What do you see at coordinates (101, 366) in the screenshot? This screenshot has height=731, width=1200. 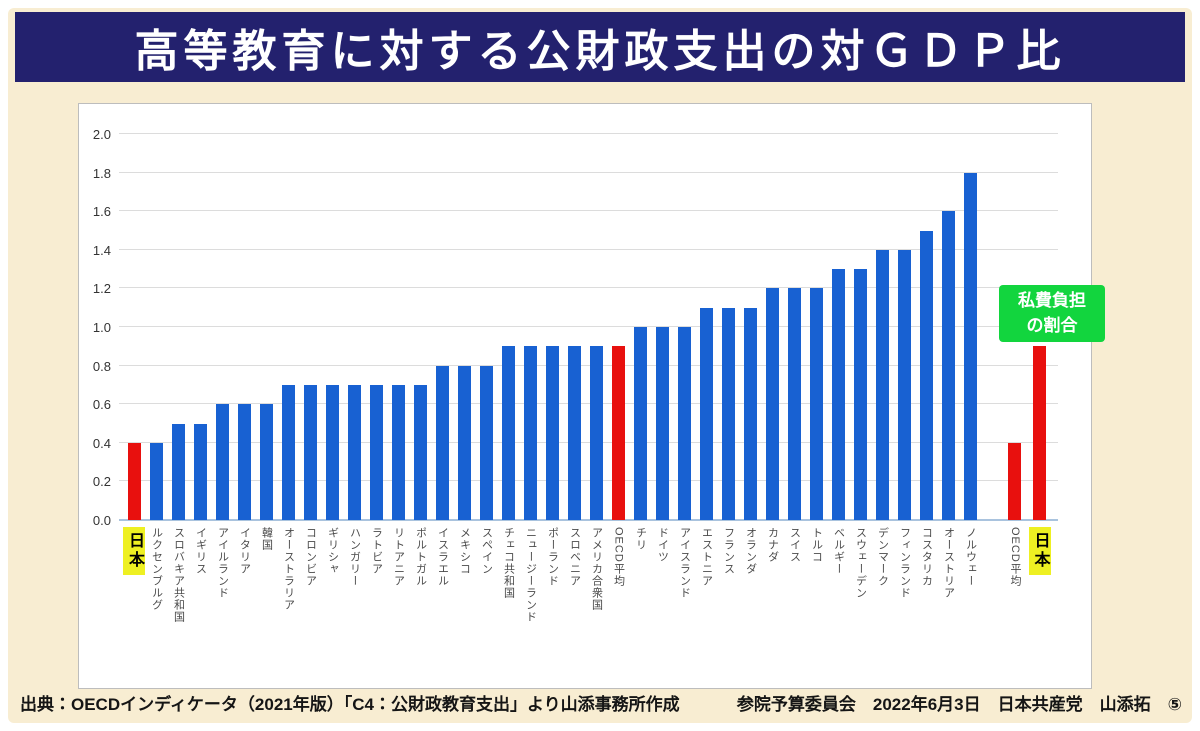 I see `y-axis-tick: 0.8` at bounding box center [101, 366].